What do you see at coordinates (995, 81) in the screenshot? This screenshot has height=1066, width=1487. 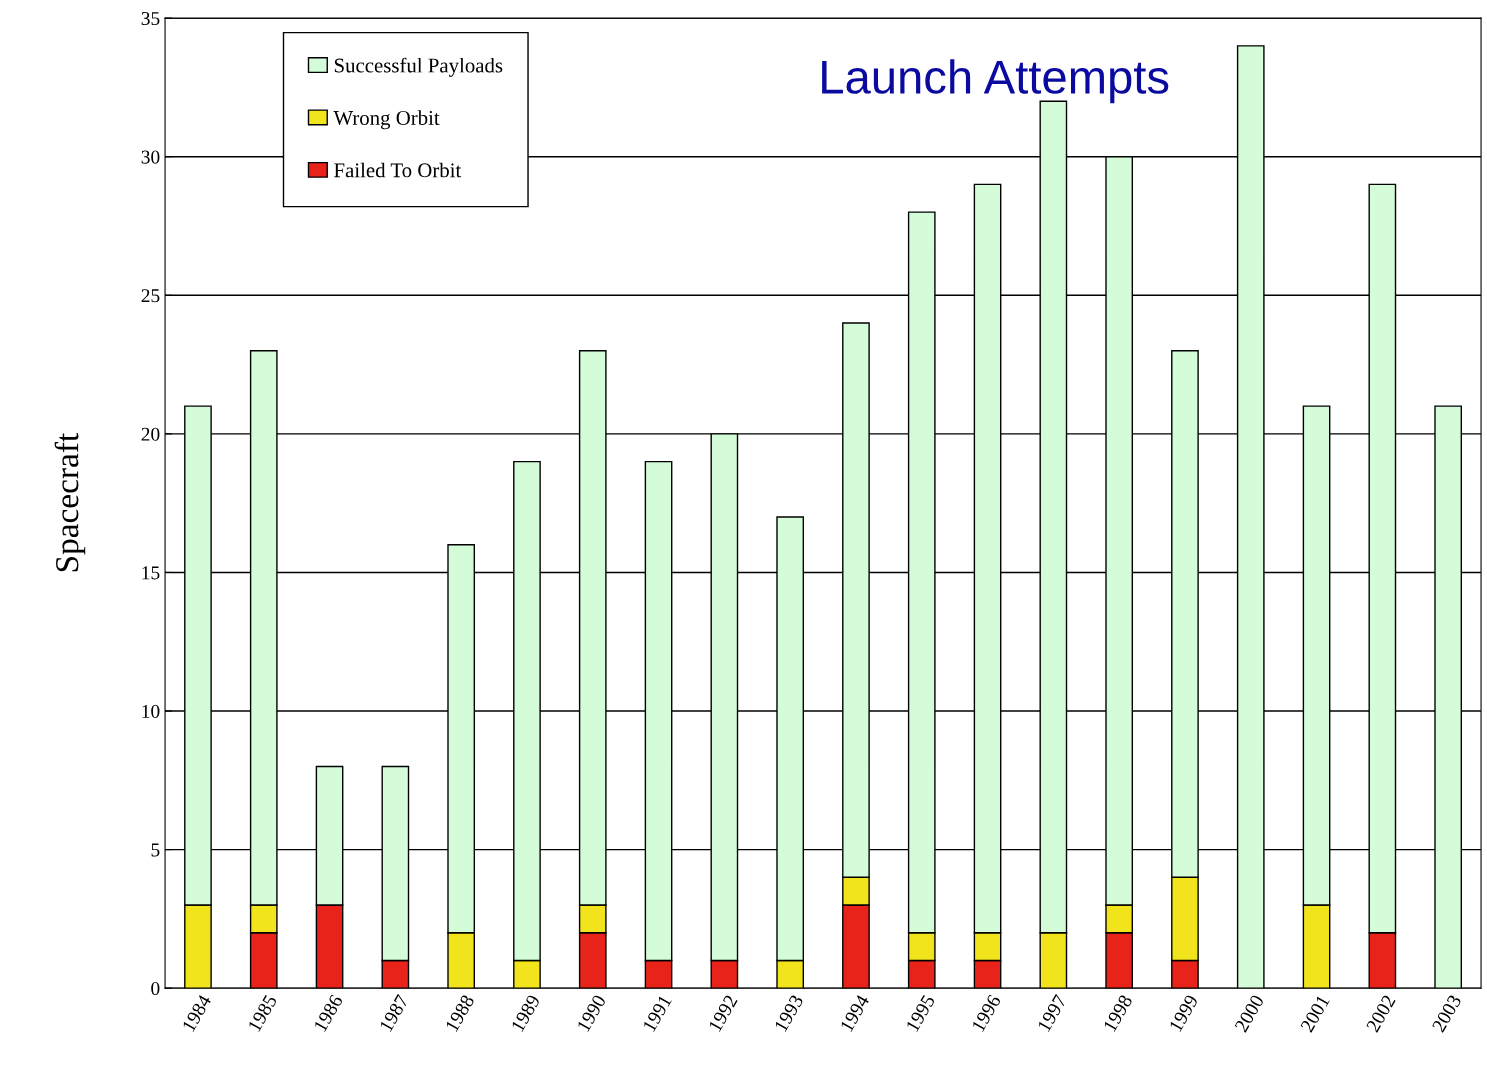 I see `text: Launch Attempts` at bounding box center [995, 81].